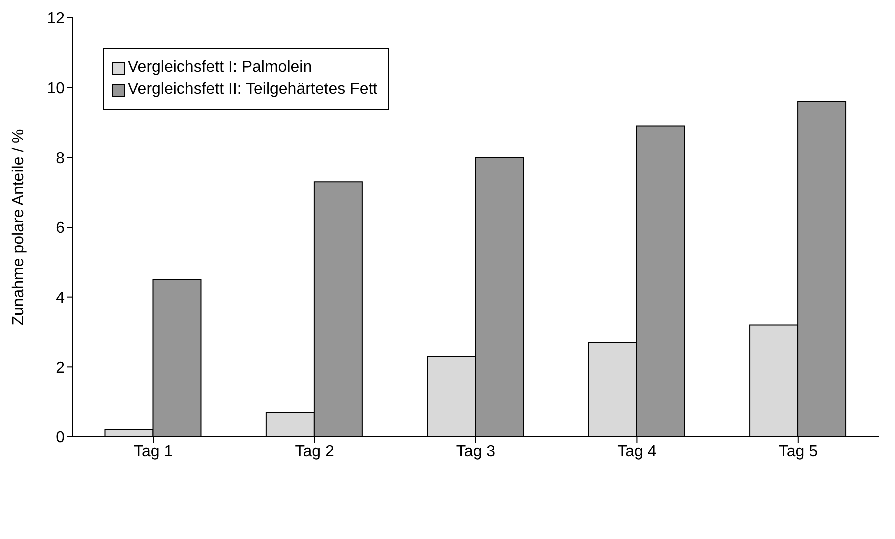 This screenshot has width=895, height=539. What do you see at coordinates (637, 451) in the screenshot?
I see `x-tick-label: Tag 4` at bounding box center [637, 451].